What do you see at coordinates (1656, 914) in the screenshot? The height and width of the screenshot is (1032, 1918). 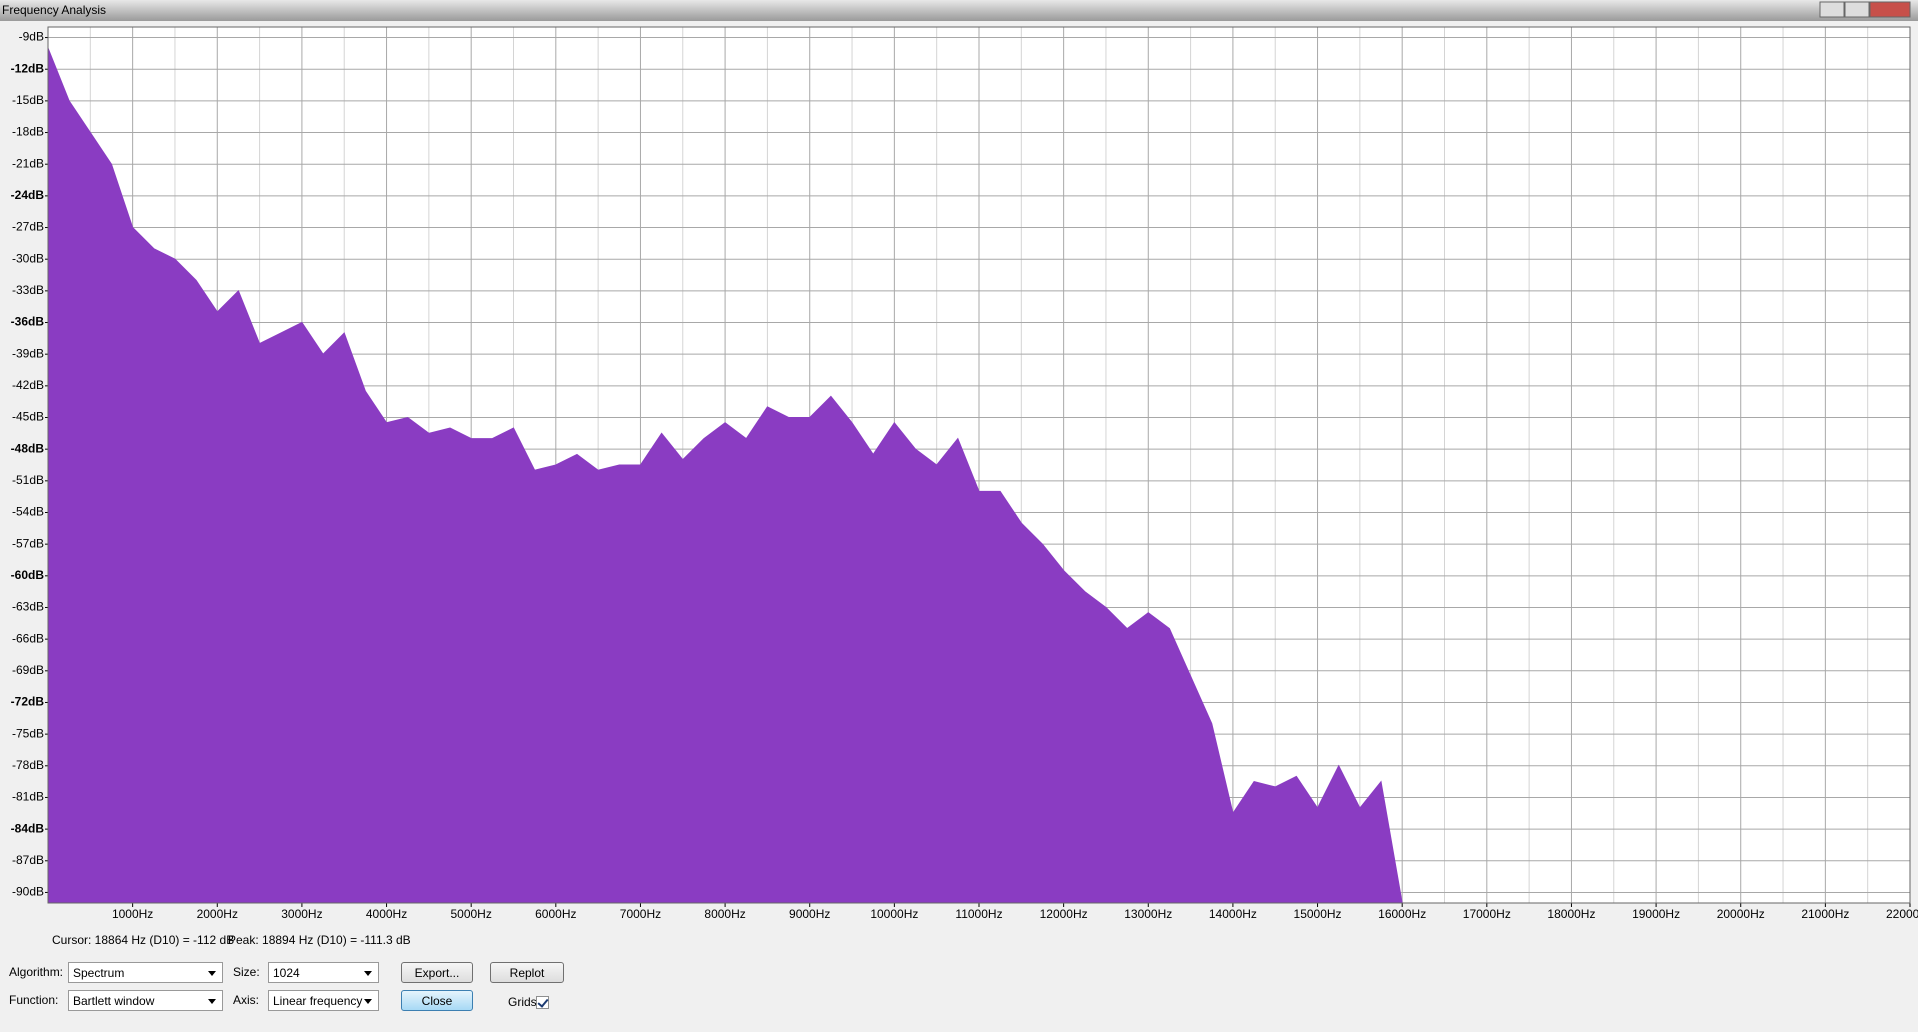 I see `x-tick-label: 19000Hz` at bounding box center [1656, 914].